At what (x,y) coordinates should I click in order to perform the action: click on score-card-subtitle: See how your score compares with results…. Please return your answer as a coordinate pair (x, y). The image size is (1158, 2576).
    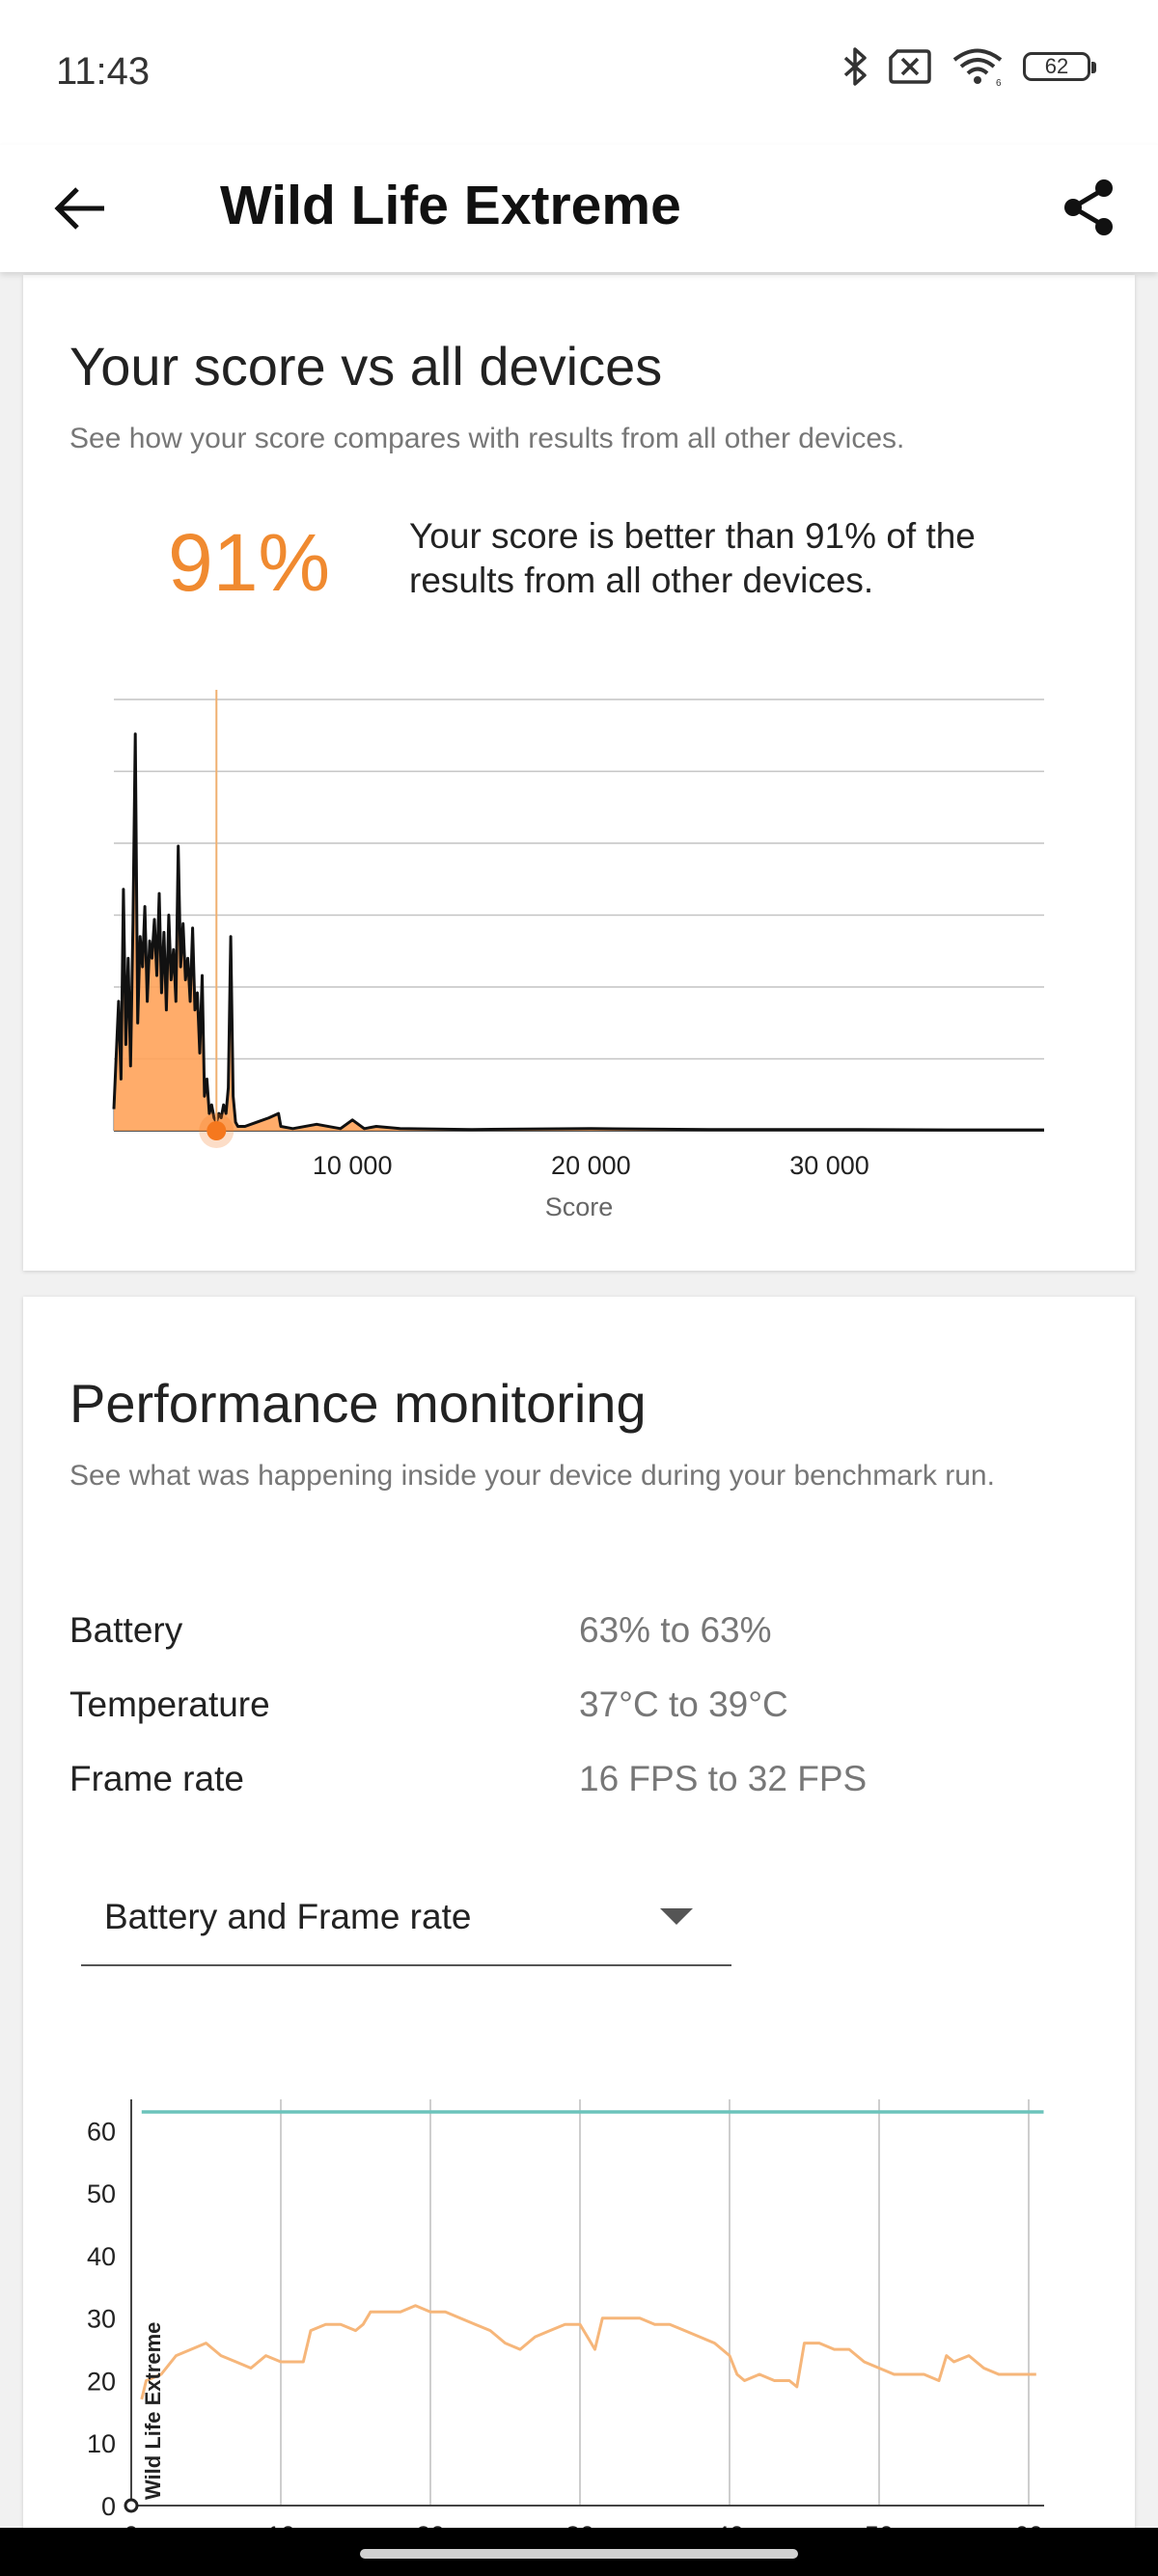
    Looking at the image, I should click on (487, 439).